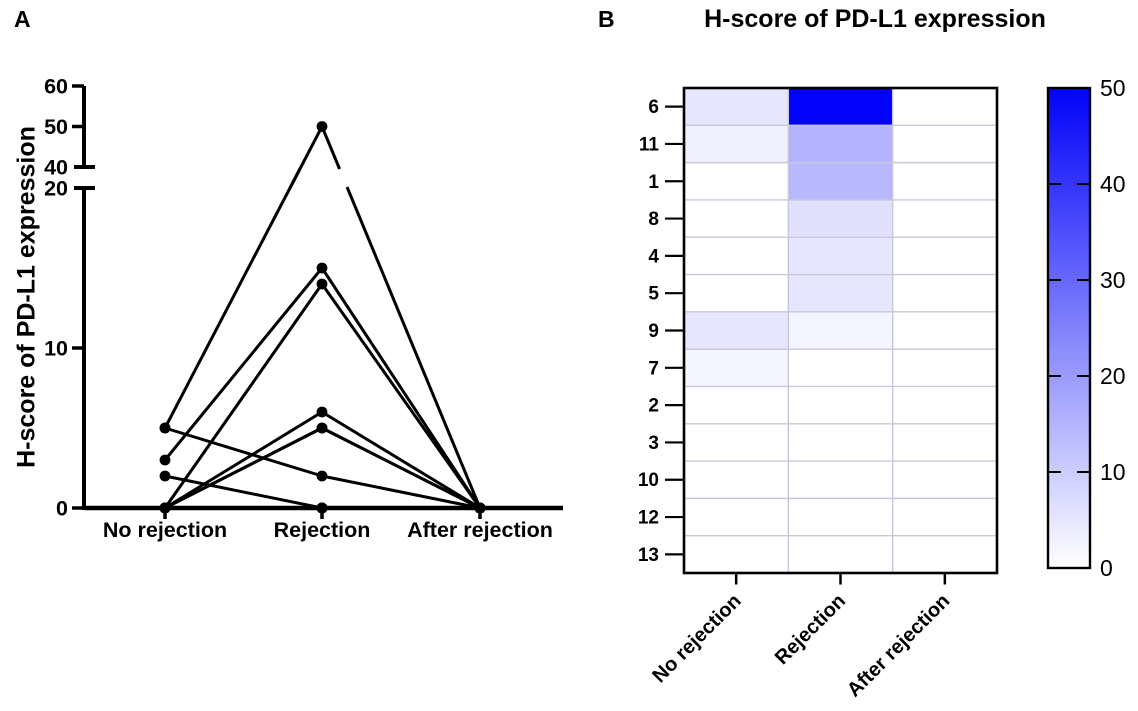 This screenshot has width=1138, height=711. Describe the element at coordinates (322, 530) in the screenshot. I see `x-category-label: Rejection` at that location.